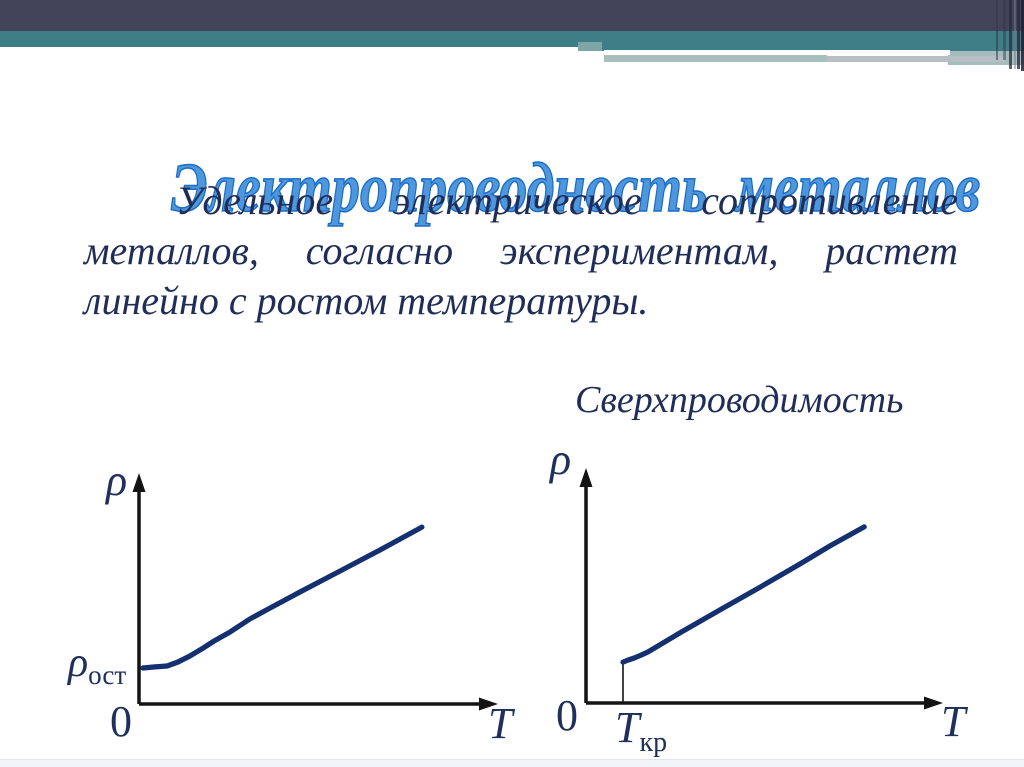  What do you see at coordinates (641, 730) in the screenshot?
I see `critical-temperature-label: Tкр` at bounding box center [641, 730].